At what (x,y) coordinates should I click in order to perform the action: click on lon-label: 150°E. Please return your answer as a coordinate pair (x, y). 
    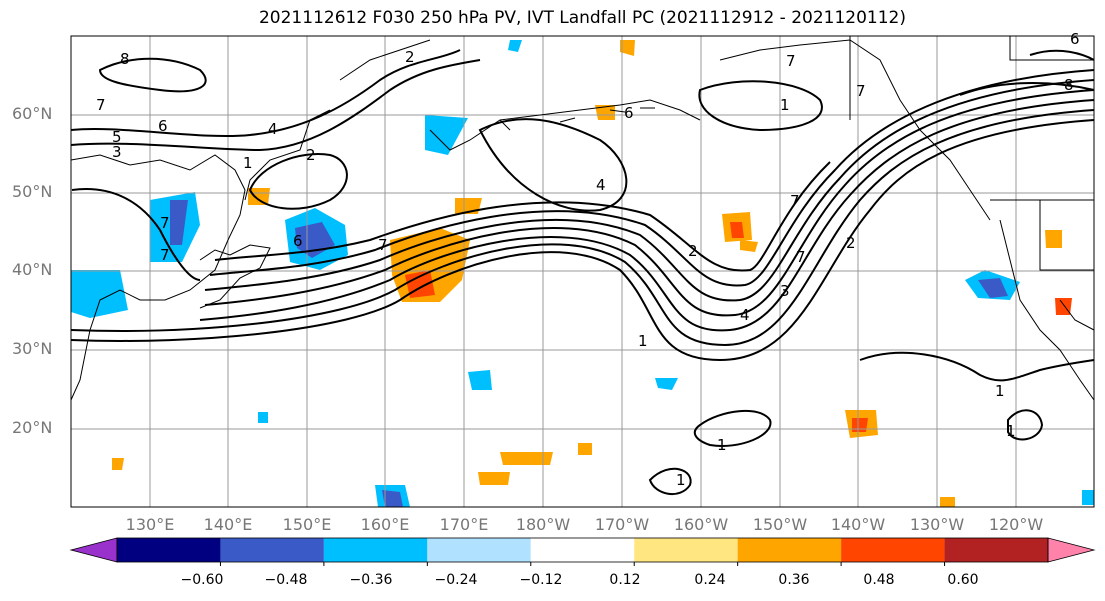
    Looking at the image, I should click on (307, 524).